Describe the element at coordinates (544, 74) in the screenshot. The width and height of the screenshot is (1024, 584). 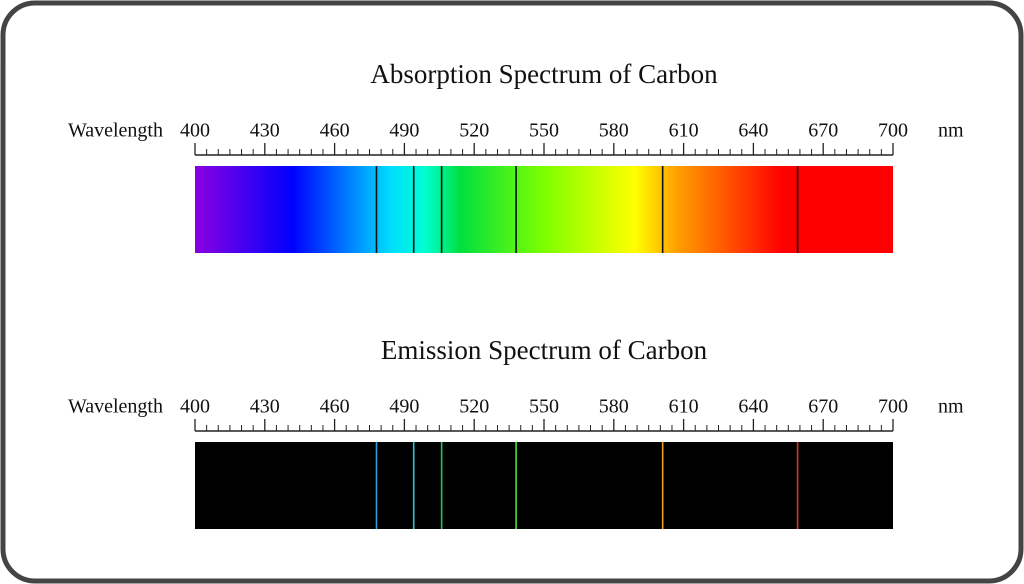
I see `chart-title: Absorption Spectrum of Carbon` at that location.